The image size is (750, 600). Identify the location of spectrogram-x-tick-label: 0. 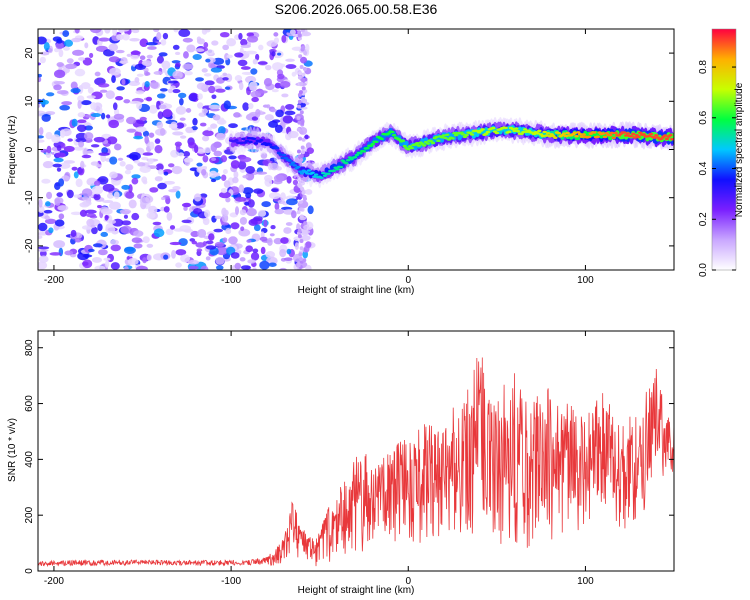
(408, 280).